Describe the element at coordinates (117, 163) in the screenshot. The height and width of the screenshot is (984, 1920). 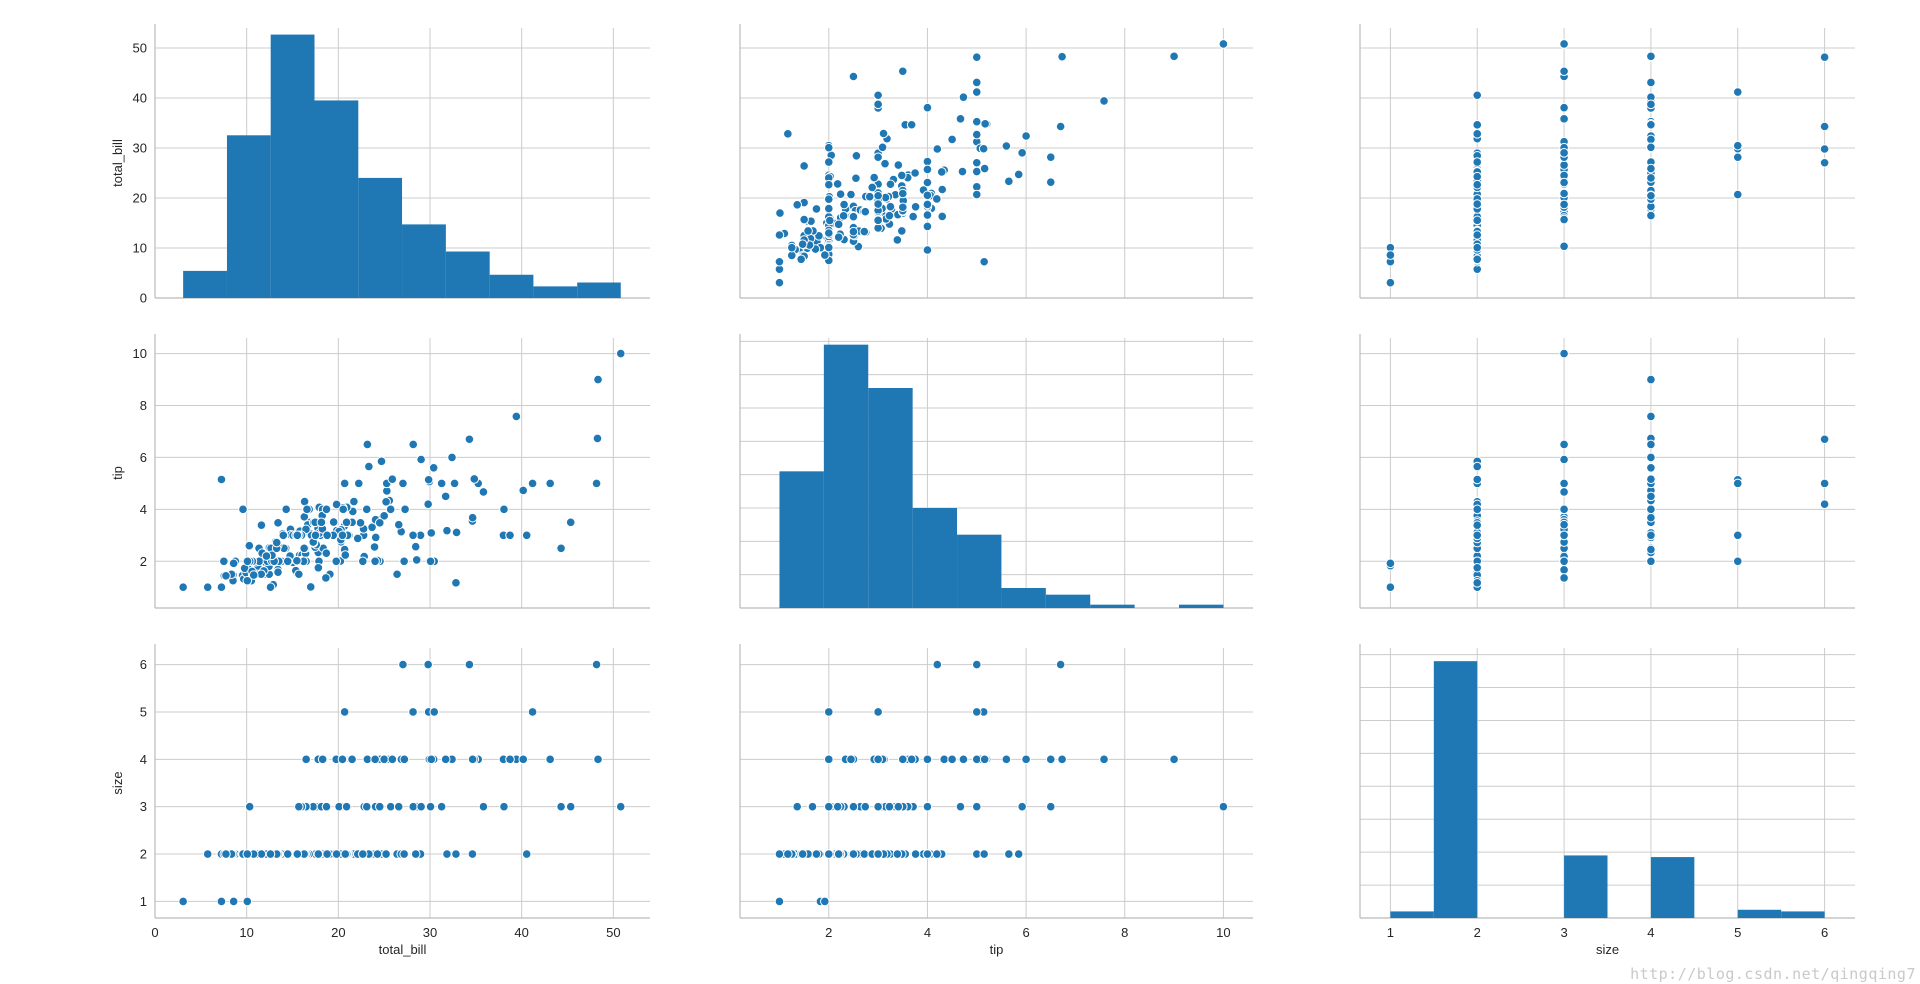
I see `y-axis-label: total_bill` at that location.